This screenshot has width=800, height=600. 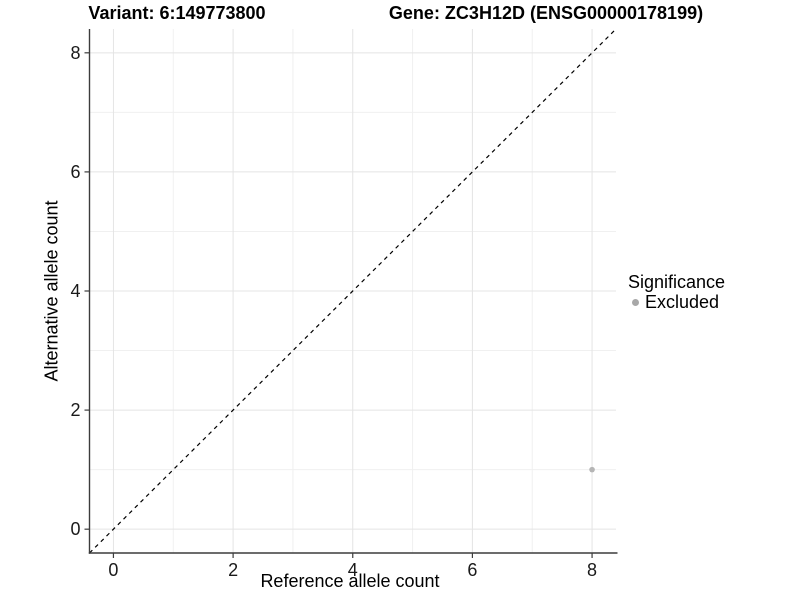 What do you see at coordinates (635, 302) in the screenshot?
I see `legend-point-icon` at bounding box center [635, 302].